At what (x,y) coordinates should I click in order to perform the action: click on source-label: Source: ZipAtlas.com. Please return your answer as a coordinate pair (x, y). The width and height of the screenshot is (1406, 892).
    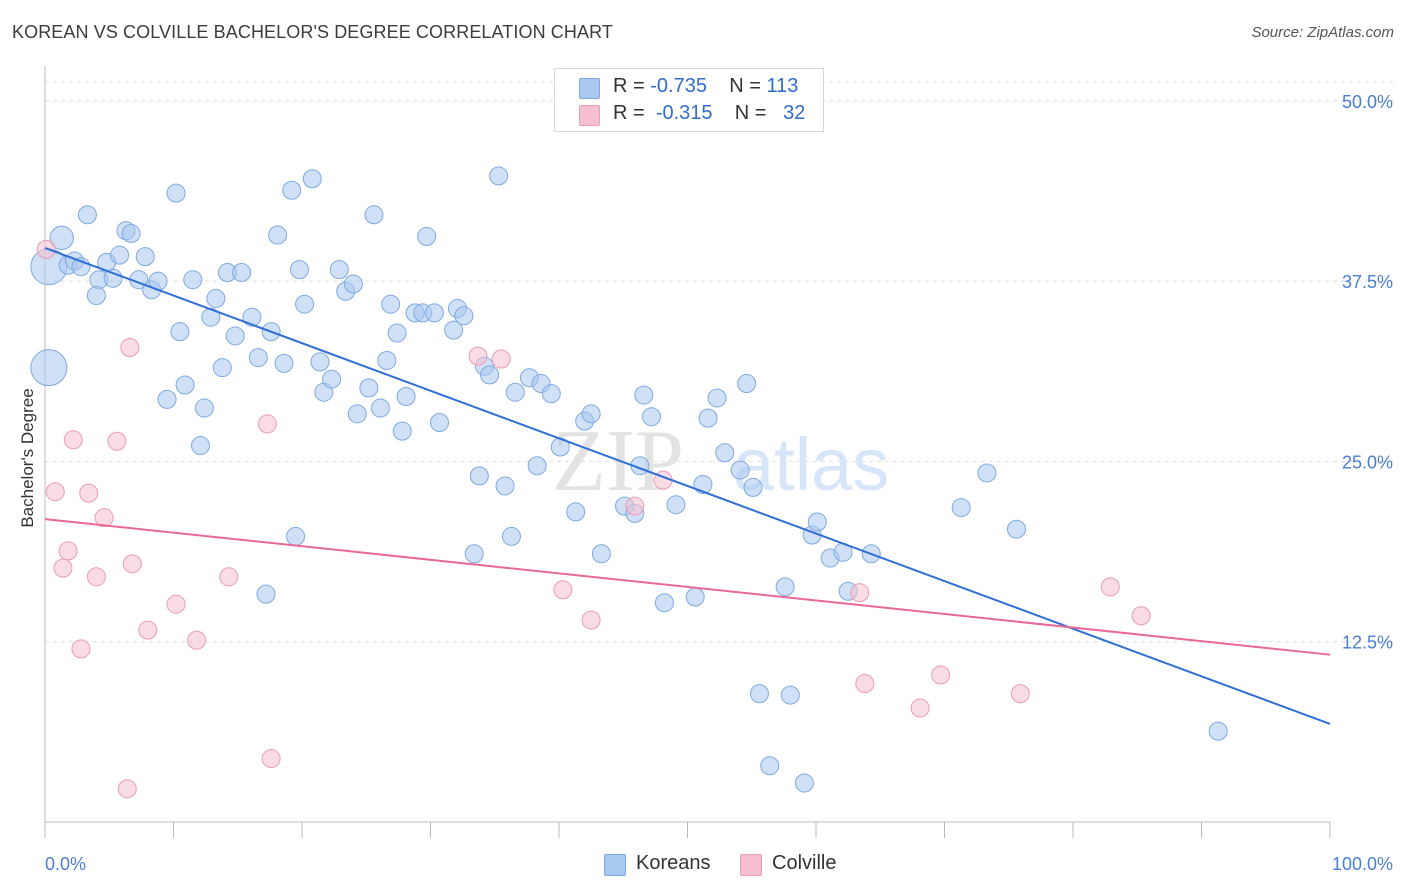
    Looking at the image, I should click on (1322, 32).